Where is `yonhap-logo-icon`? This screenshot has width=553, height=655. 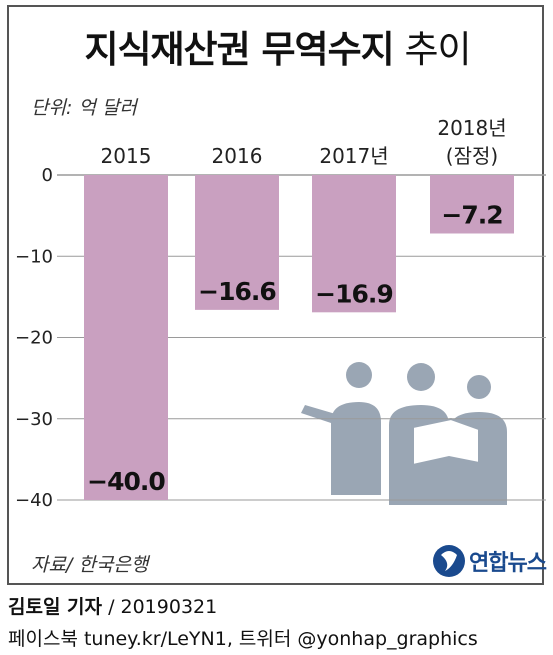 yonhap-logo-icon is located at coordinates (449, 561).